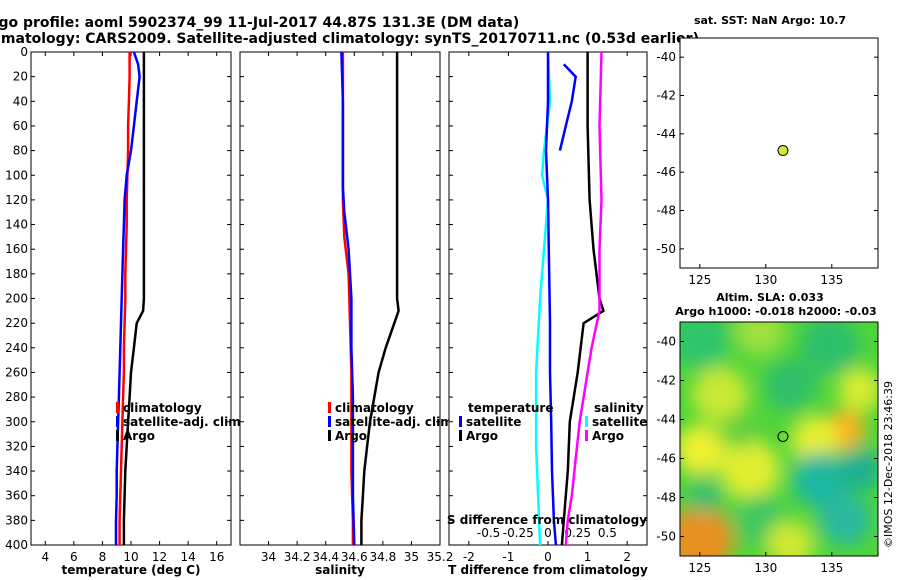 The height and width of the screenshot is (580, 900). I want to click on legend-climatology-label: climatology, so click(162, 408).